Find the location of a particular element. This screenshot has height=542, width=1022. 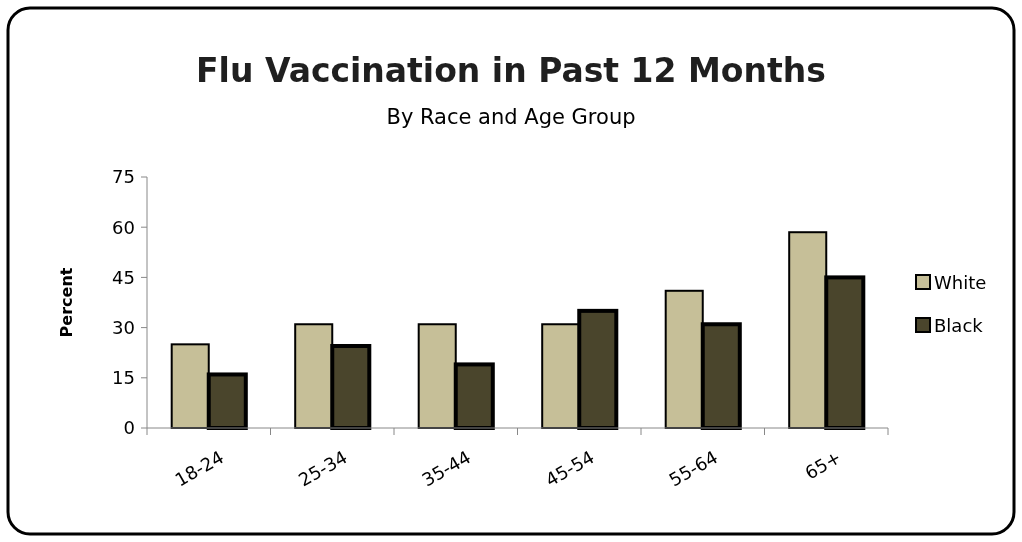

y-tick-label: 45 is located at coordinates (123, 277).